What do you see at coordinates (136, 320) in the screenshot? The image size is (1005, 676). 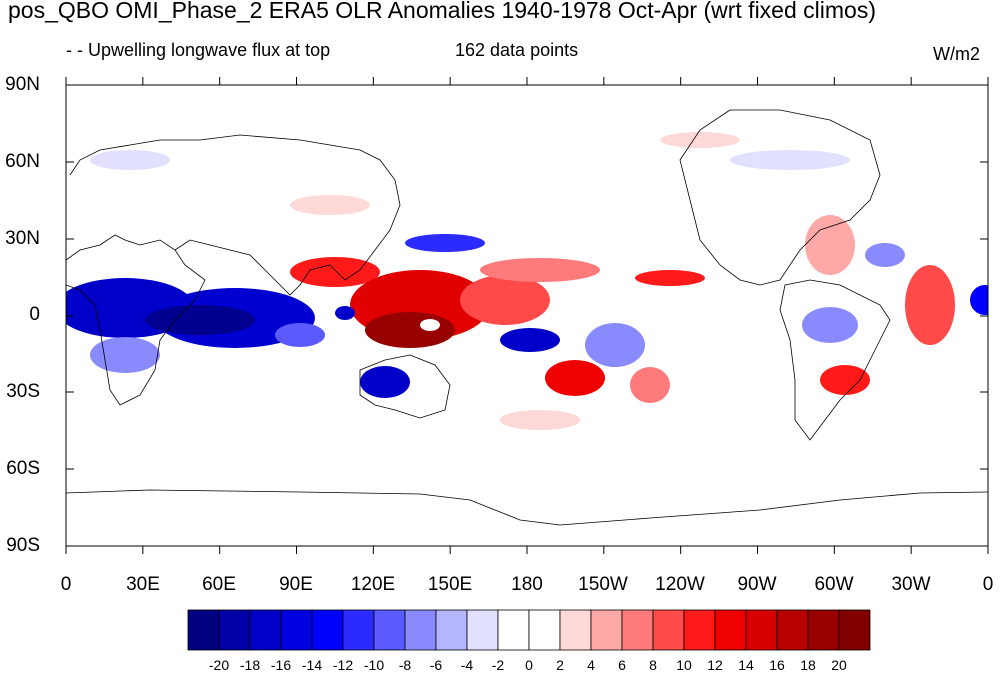 I see `africa-coast` at bounding box center [136, 320].